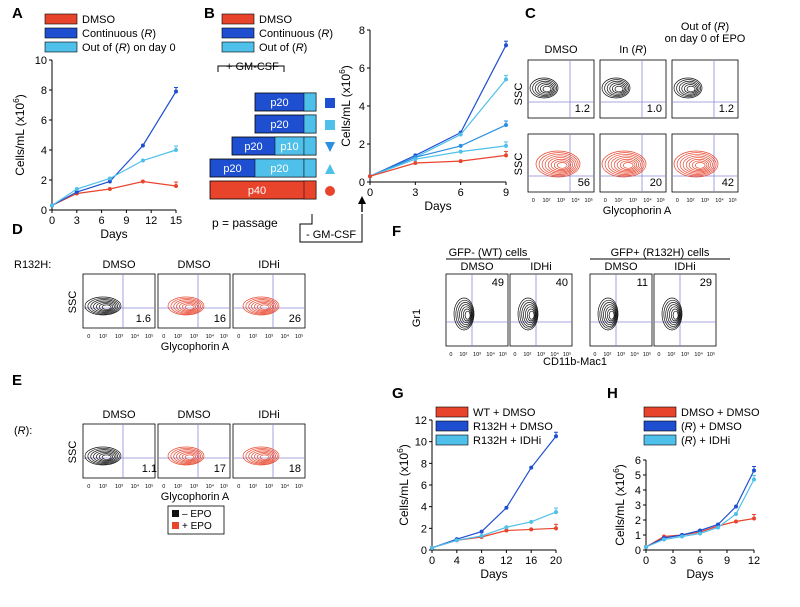 This screenshot has width=800, height=607. I want to click on flow-title: In (R), so click(633, 50).